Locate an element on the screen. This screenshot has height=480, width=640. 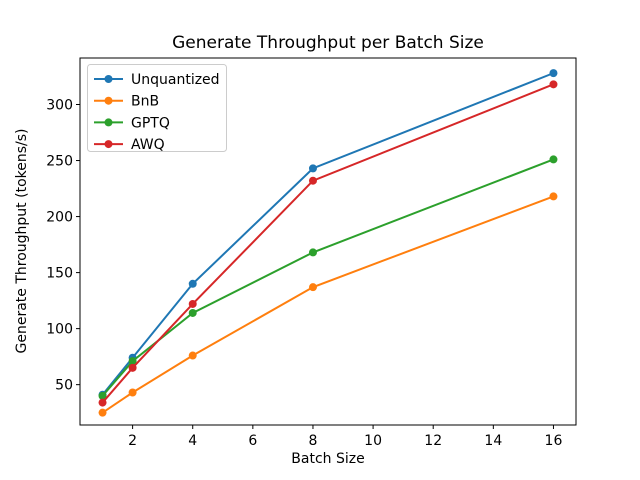
legend-box is located at coordinates (157, 108).